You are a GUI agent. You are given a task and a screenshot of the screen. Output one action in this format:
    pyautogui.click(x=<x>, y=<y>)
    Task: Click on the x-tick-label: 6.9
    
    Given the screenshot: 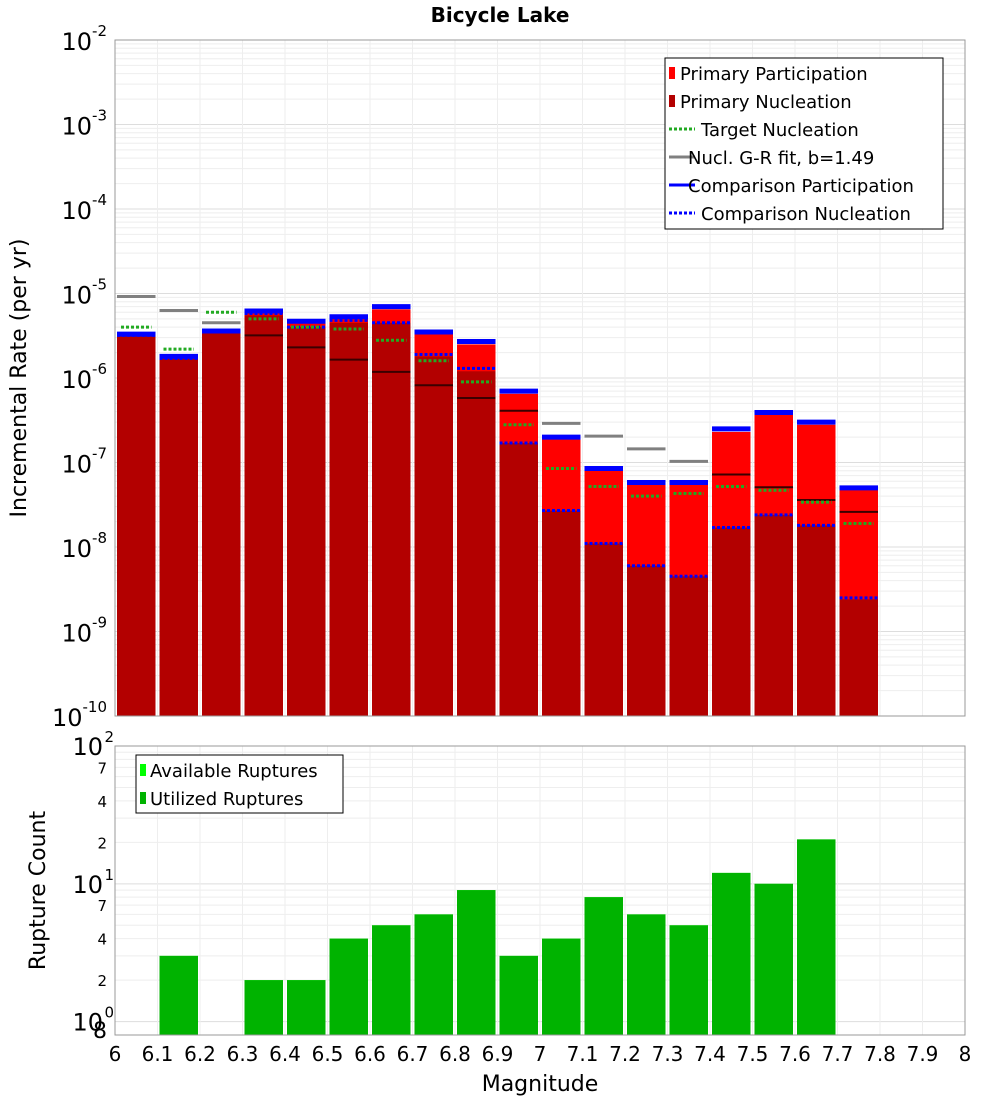 What is the action you would take?
    pyautogui.click(x=498, y=1054)
    